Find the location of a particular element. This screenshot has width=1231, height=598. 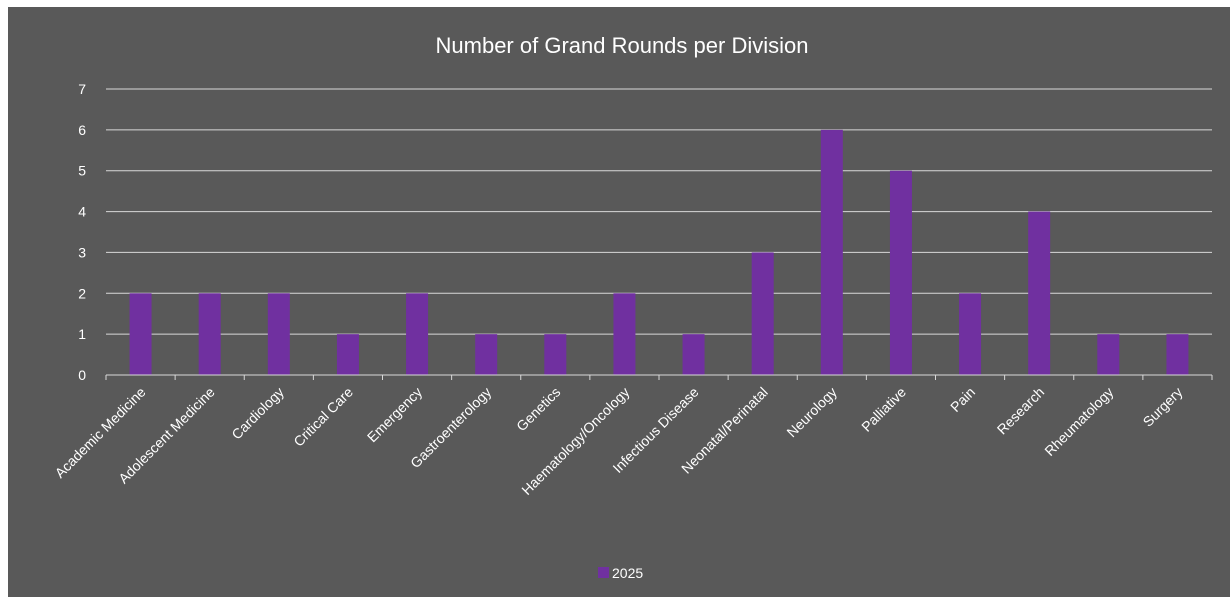

legend-swatch-2025 is located at coordinates (603, 572).